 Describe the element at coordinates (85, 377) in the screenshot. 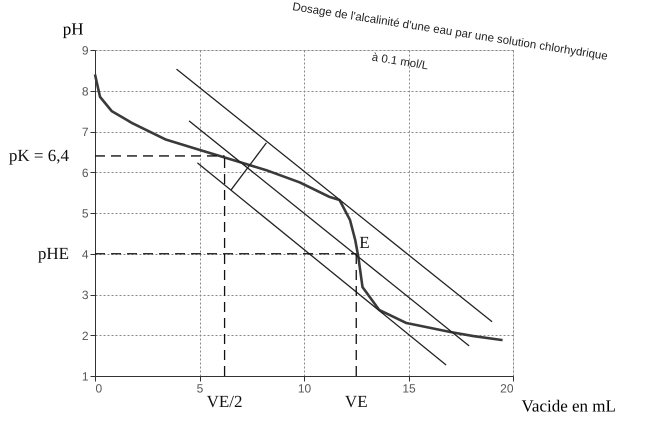

I see `y-tick-label: 1` at that location.